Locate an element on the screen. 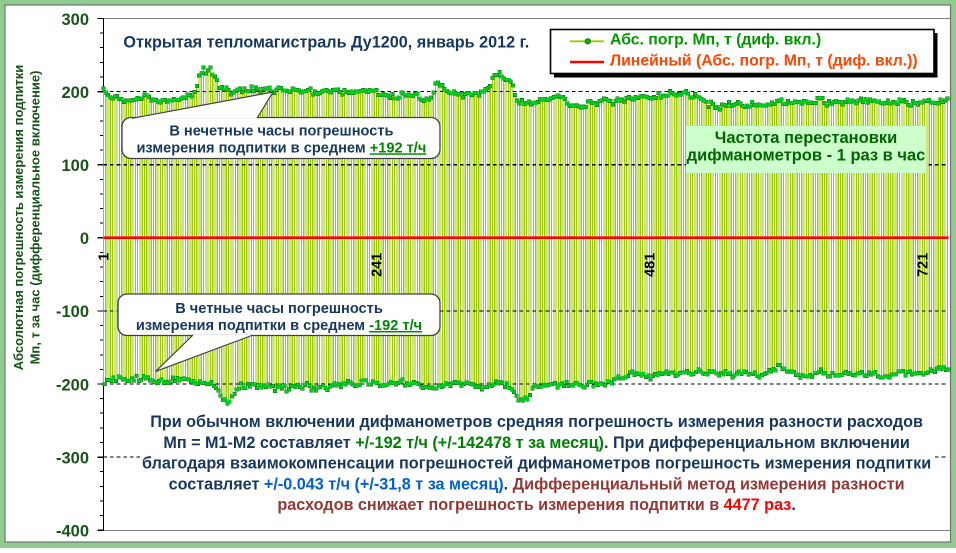  svg-text: Частота перестановки is located at coordinates (806, 138).